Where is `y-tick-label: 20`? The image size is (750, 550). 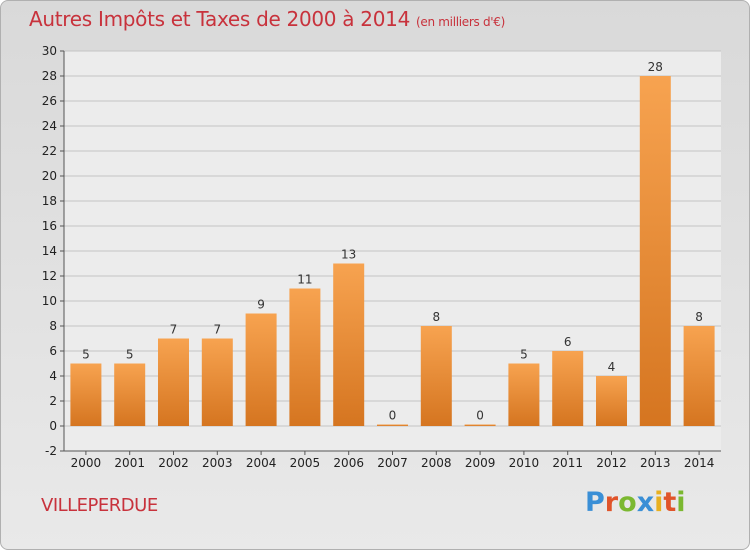 y-tick-label: 20 is located at coordinates (49, 176).